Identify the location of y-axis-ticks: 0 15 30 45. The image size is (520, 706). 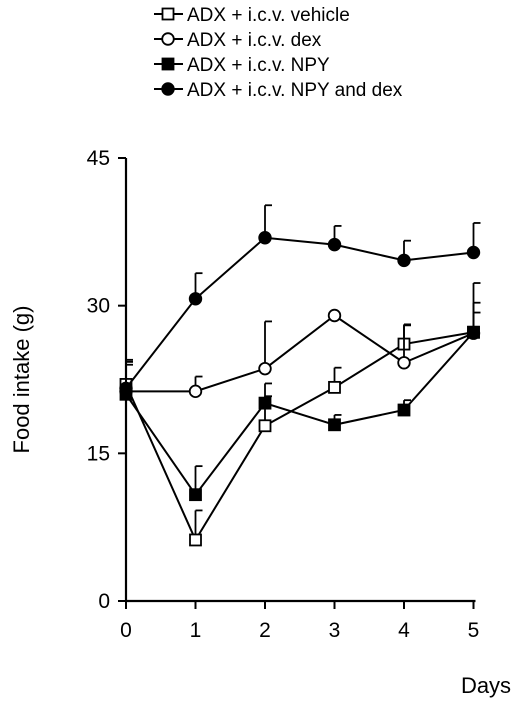
(106, 380).